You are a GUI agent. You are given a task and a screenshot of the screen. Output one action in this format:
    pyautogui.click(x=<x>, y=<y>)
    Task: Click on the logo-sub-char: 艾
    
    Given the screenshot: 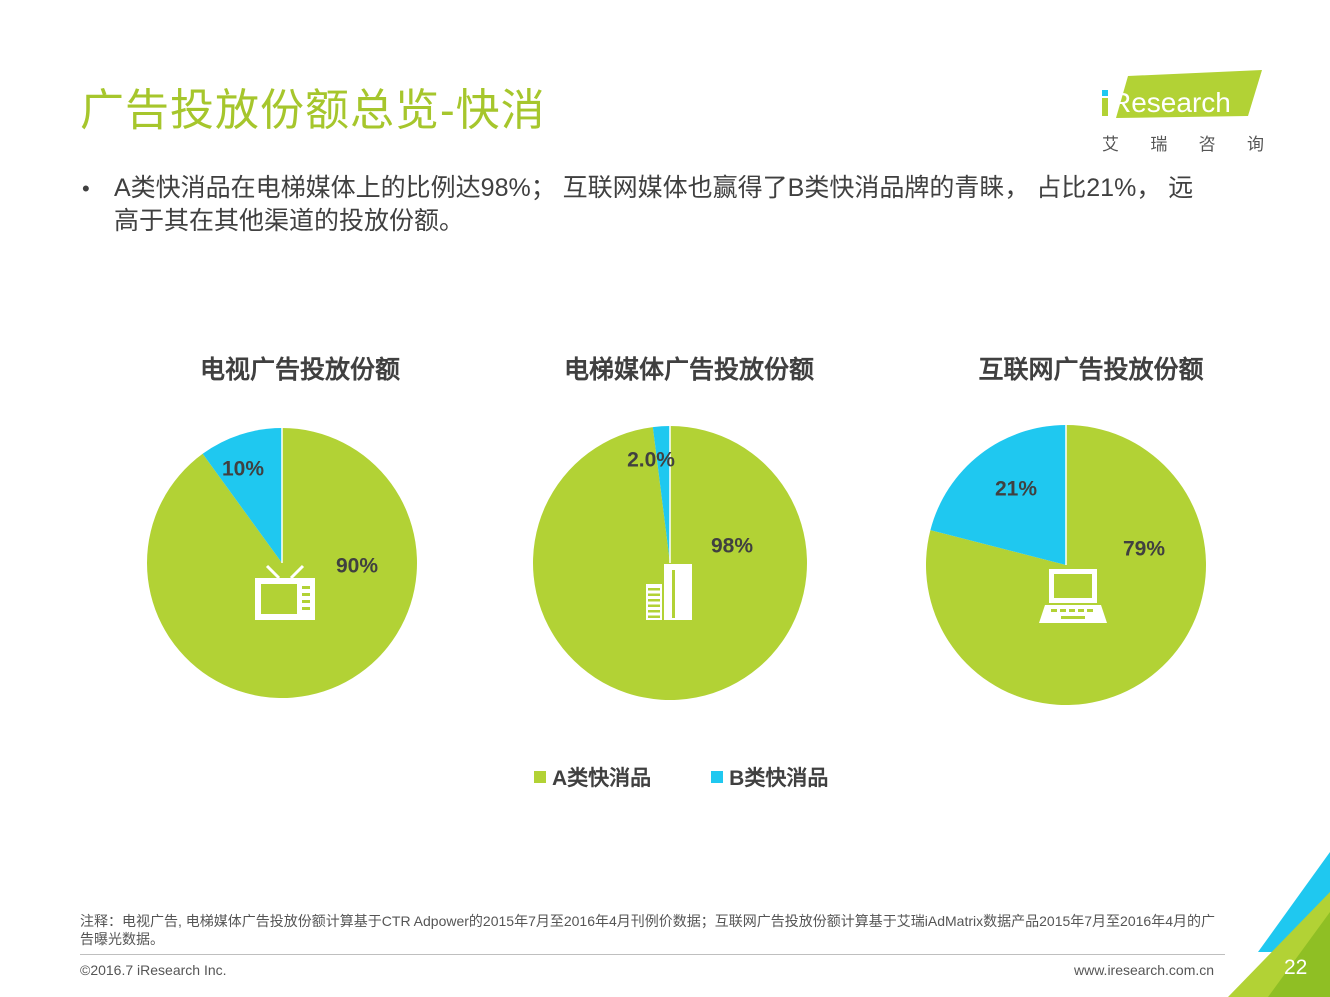 What is the action you would take?
    pyautogui.click(x=1110, y=144)
    